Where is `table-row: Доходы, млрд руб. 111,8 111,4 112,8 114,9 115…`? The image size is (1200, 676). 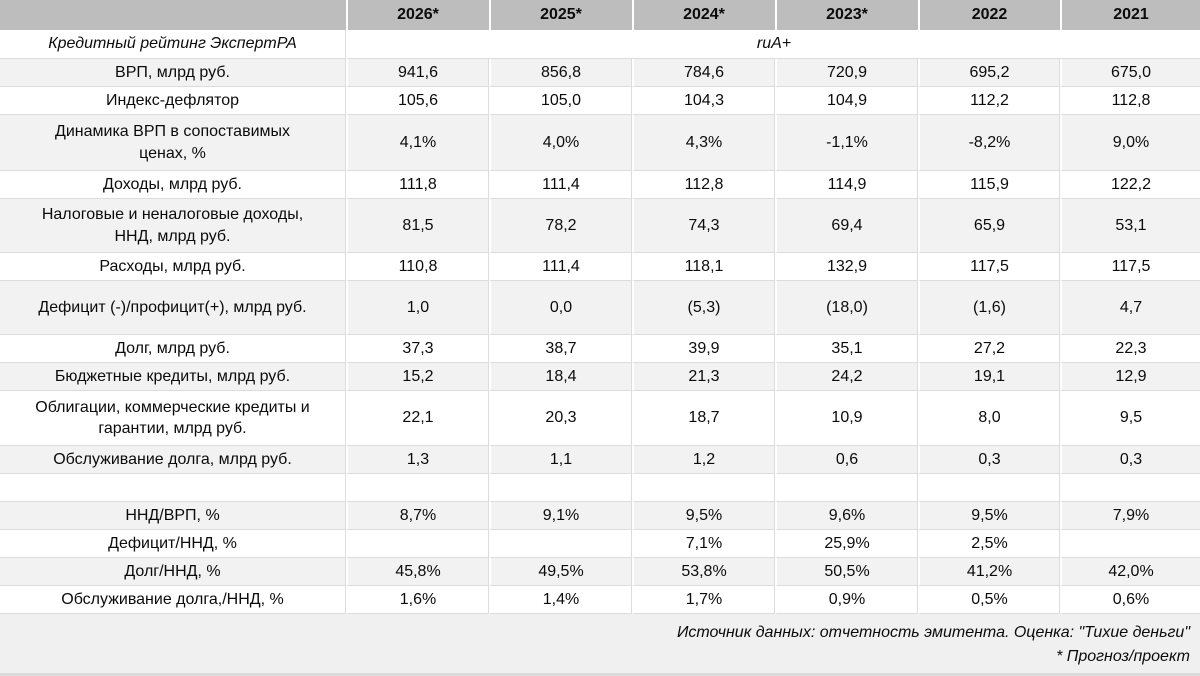 table-row: Доходы, млрд руб. 111,8 111,4 112,8 114,9 115… is located at coordinates (600, 185).